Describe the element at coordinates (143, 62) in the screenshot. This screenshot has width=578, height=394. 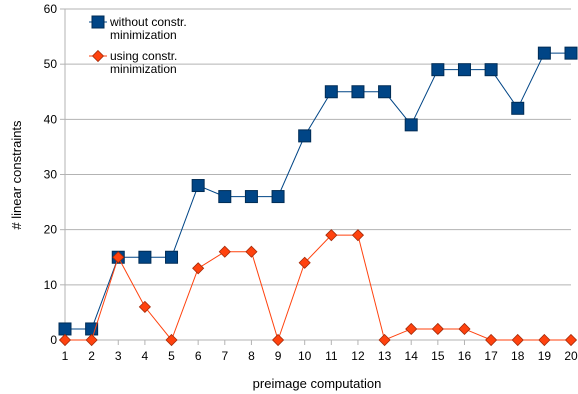
I see `legend-label: using constr. minimization` at that location.